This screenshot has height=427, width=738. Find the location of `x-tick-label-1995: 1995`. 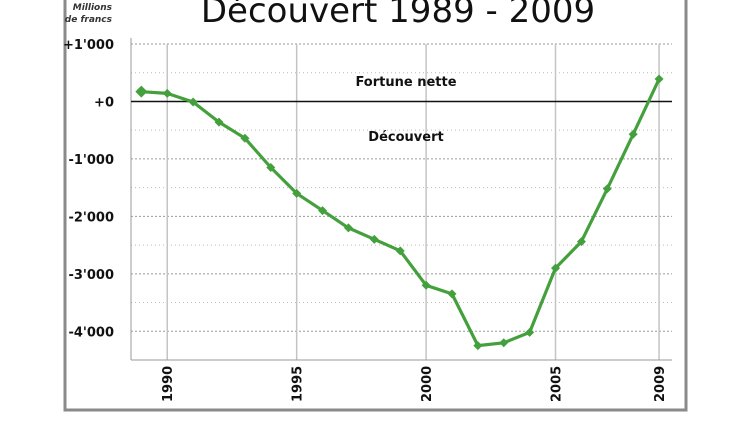

x-tick-label-1995: 1995 is located at coordinates (298, 384).